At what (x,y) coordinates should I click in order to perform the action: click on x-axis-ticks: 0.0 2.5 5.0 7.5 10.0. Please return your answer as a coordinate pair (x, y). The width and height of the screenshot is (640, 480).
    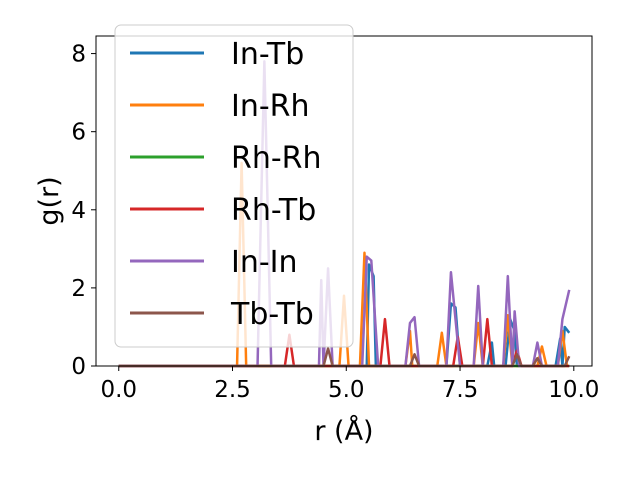
    Looking at the image, I should click on (349, 384).